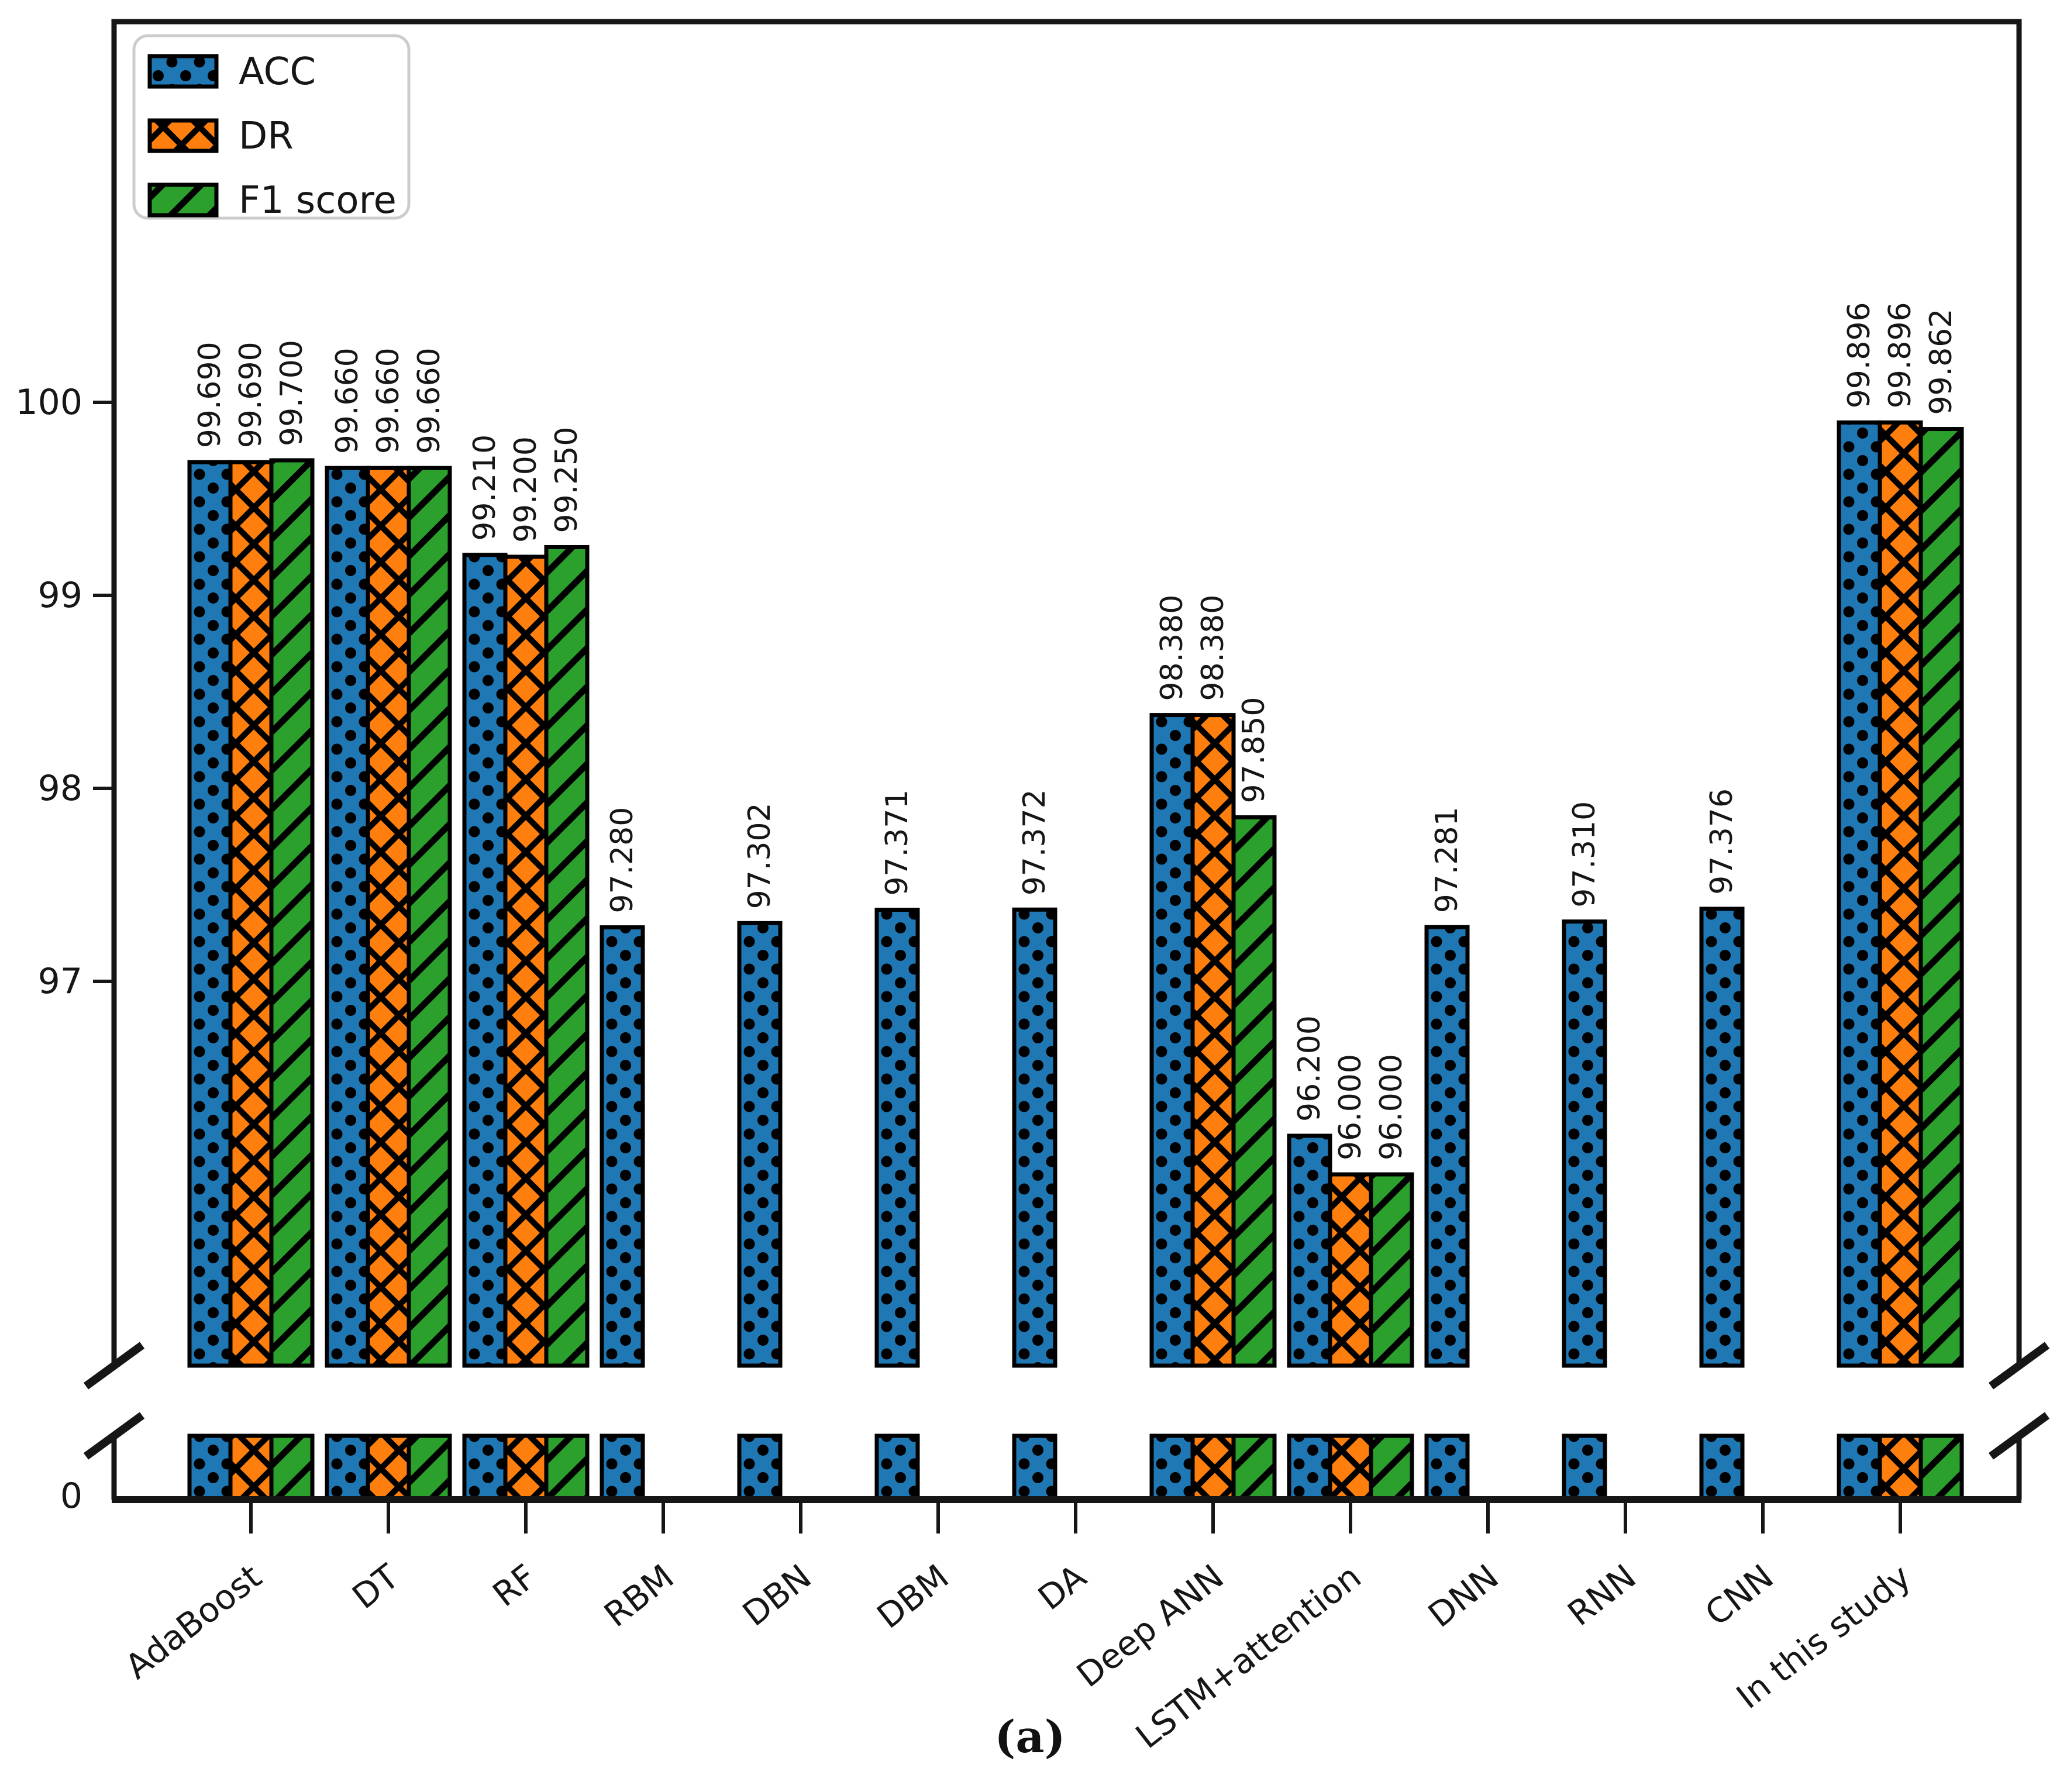  I want to click on bar-value-label: 97.850, so click(1254, 750).